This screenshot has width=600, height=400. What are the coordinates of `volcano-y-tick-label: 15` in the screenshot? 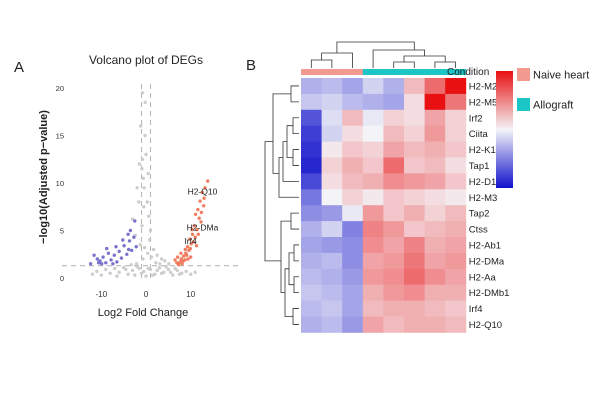 It's located at (60, 136).